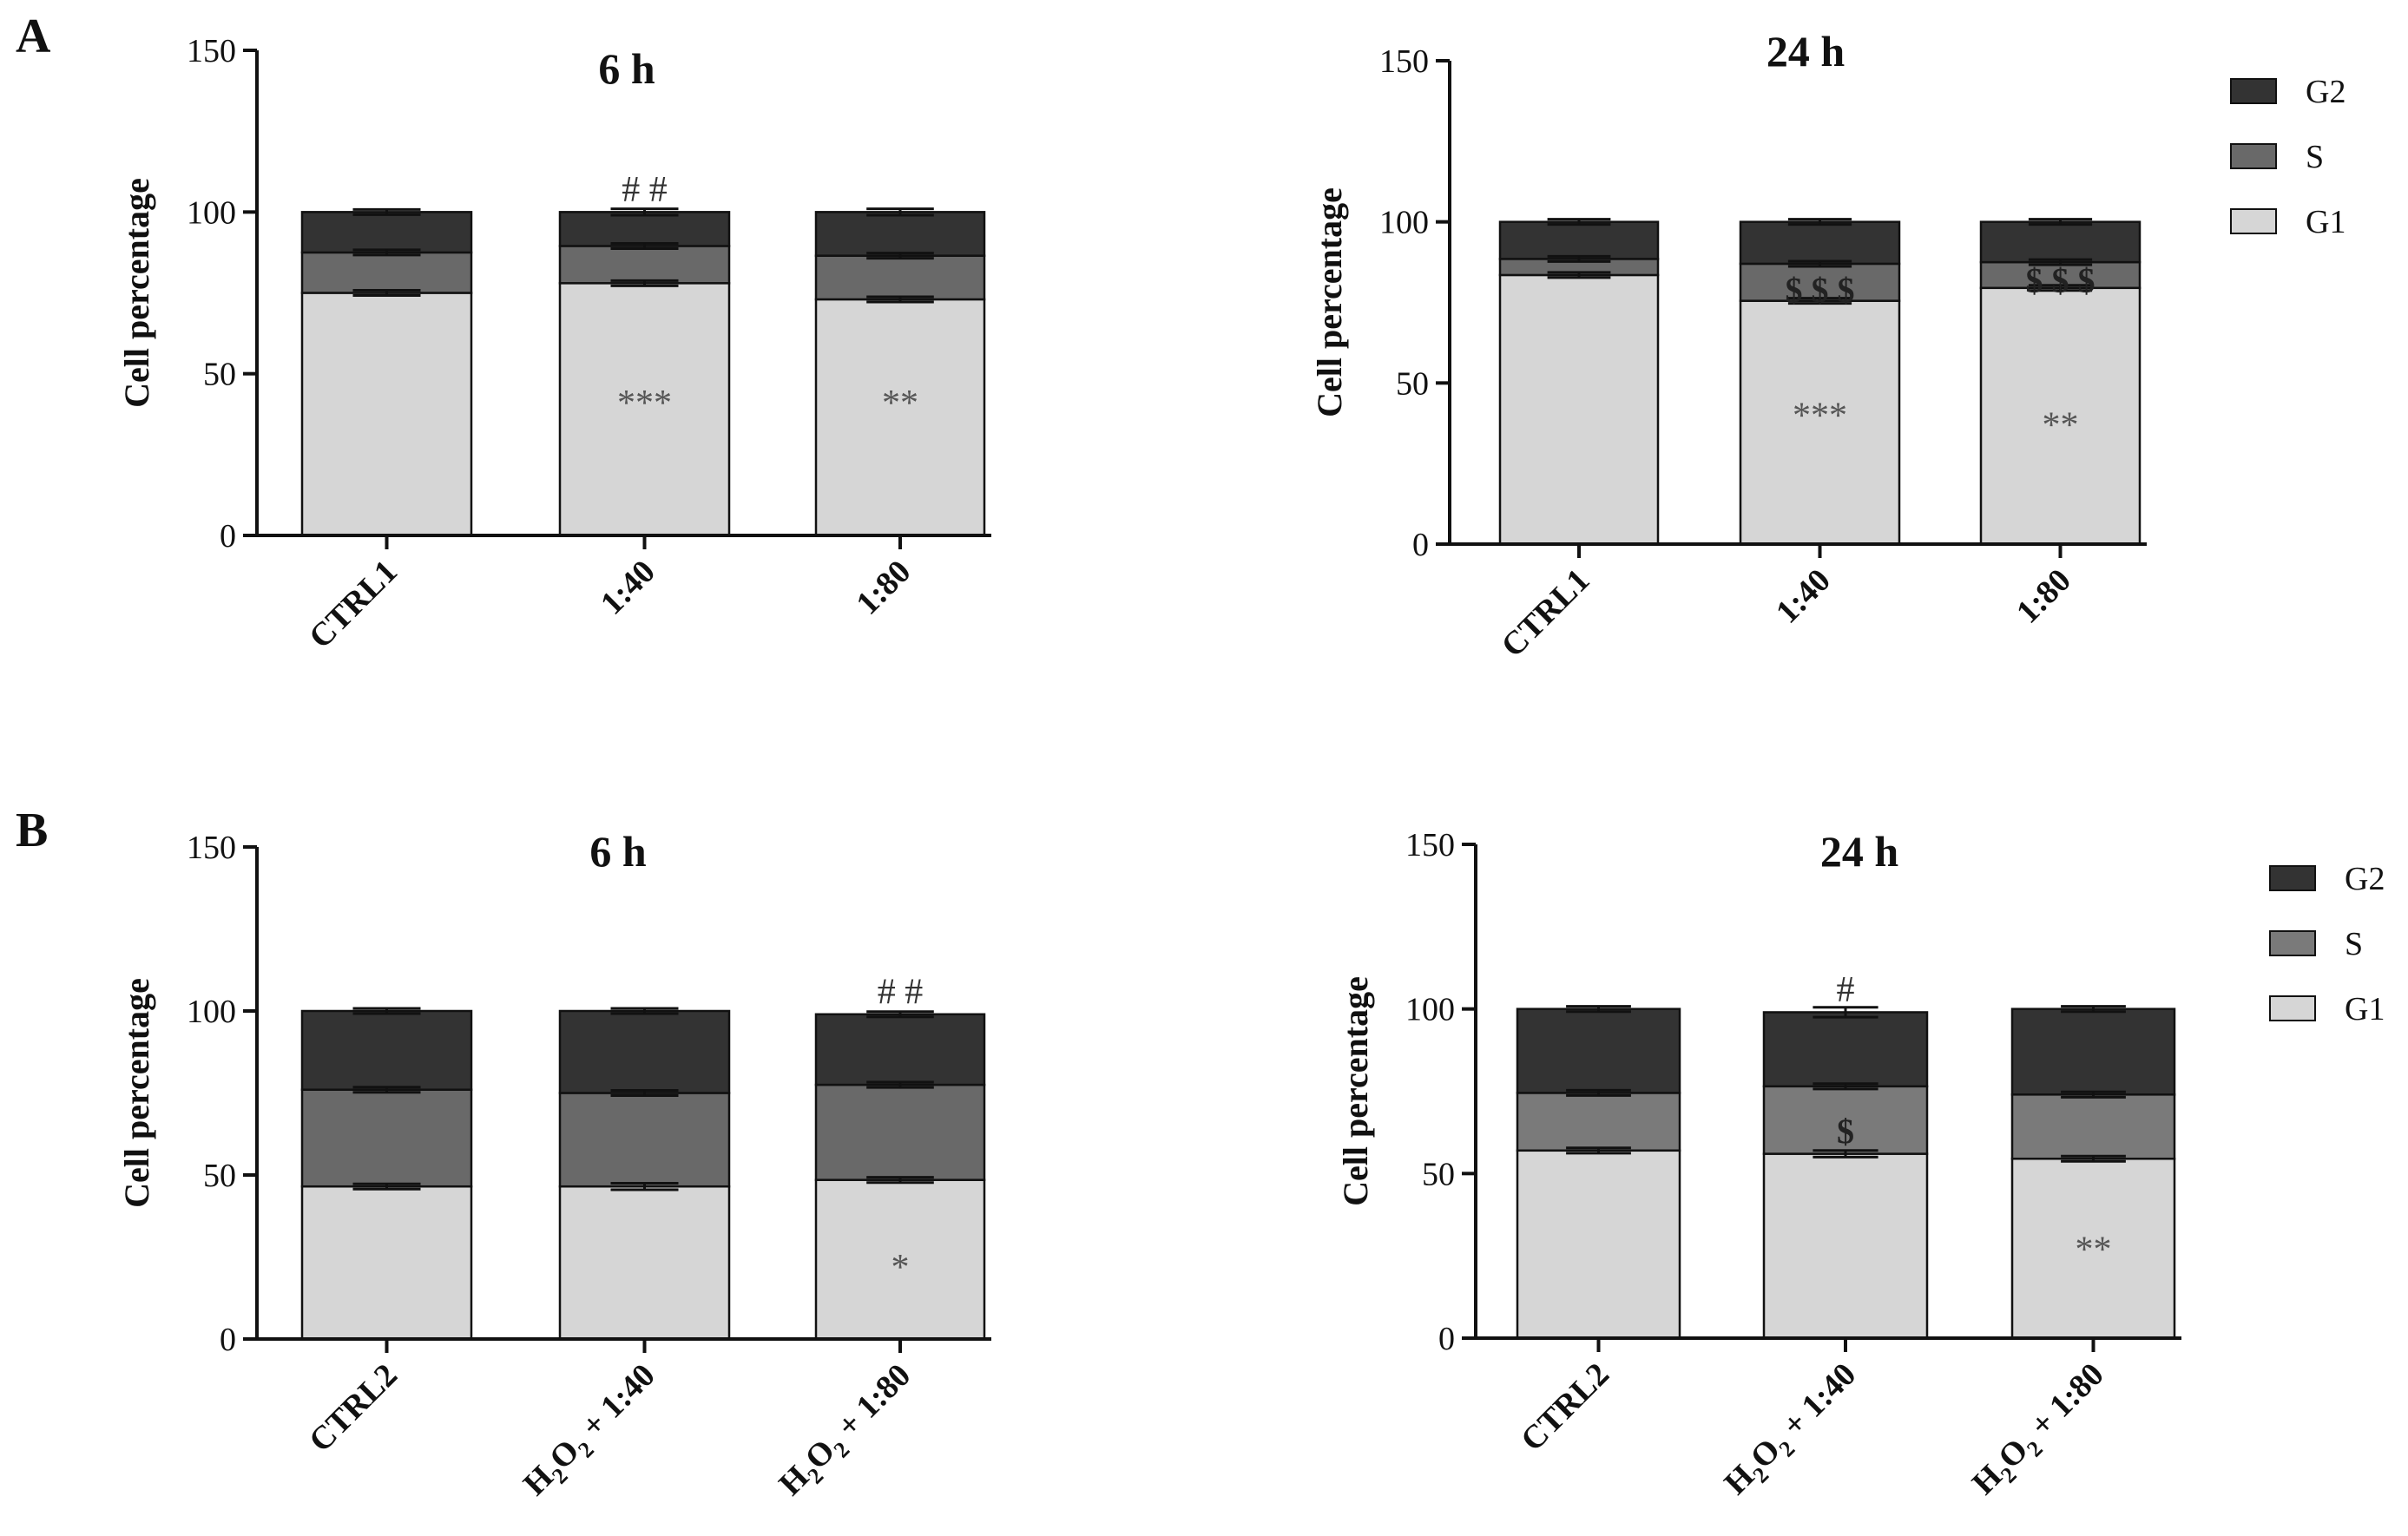 This screenshot has height=1536, width=2408. I want to click on annotation-2: $ $ $, so click(1820, 290).